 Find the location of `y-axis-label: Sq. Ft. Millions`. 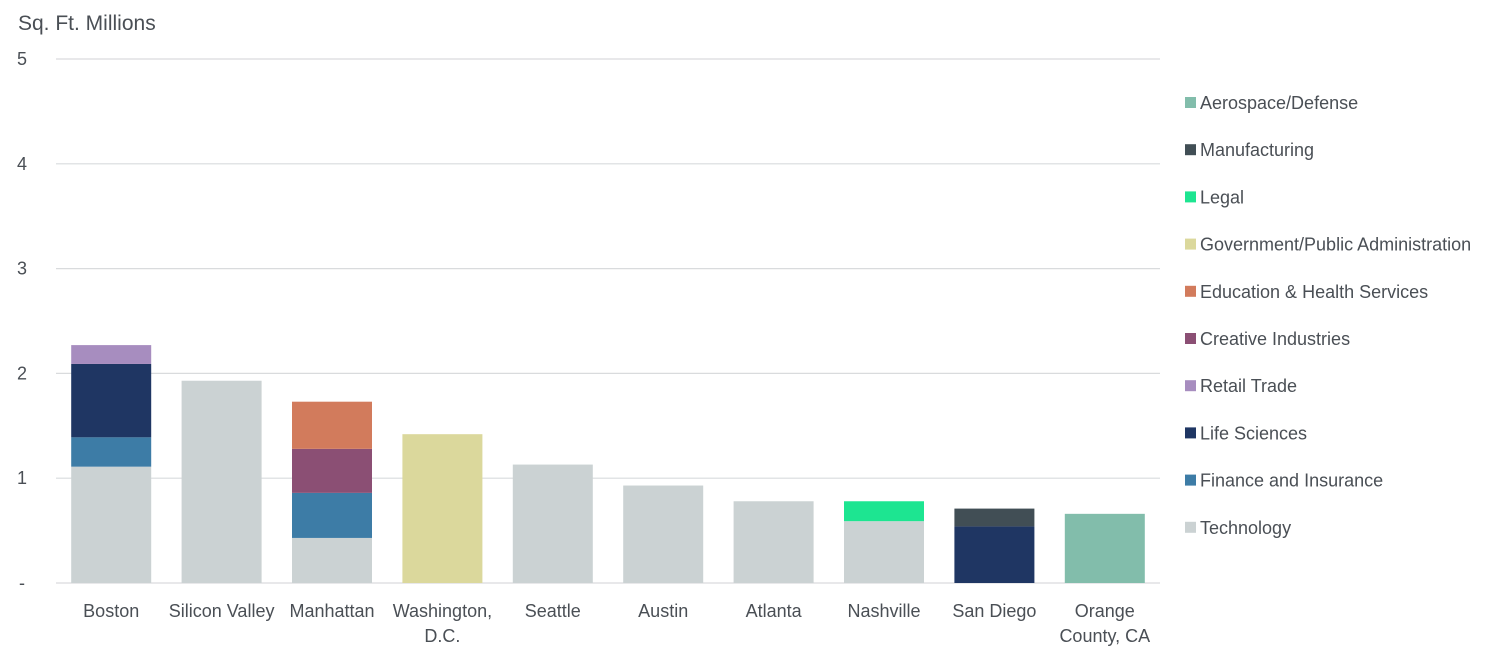

y-axis-label: Sq. Ft. Millions is located at coordinates (87, 23).